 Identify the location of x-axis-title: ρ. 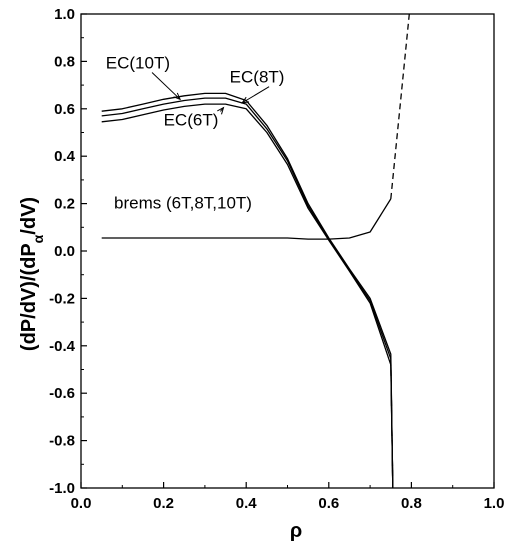
(296, 531).